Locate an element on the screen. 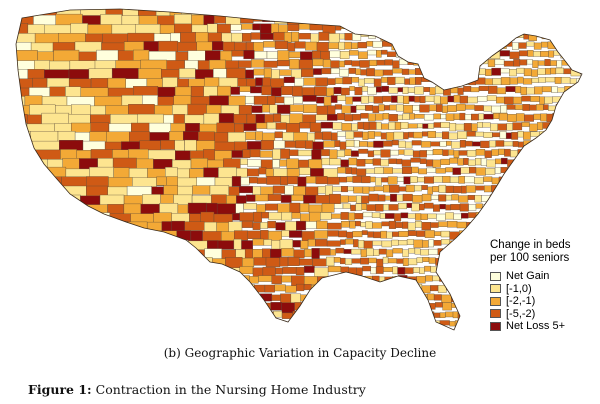  legend-title-line1: Change in beds is located at coordinates (530, 245).